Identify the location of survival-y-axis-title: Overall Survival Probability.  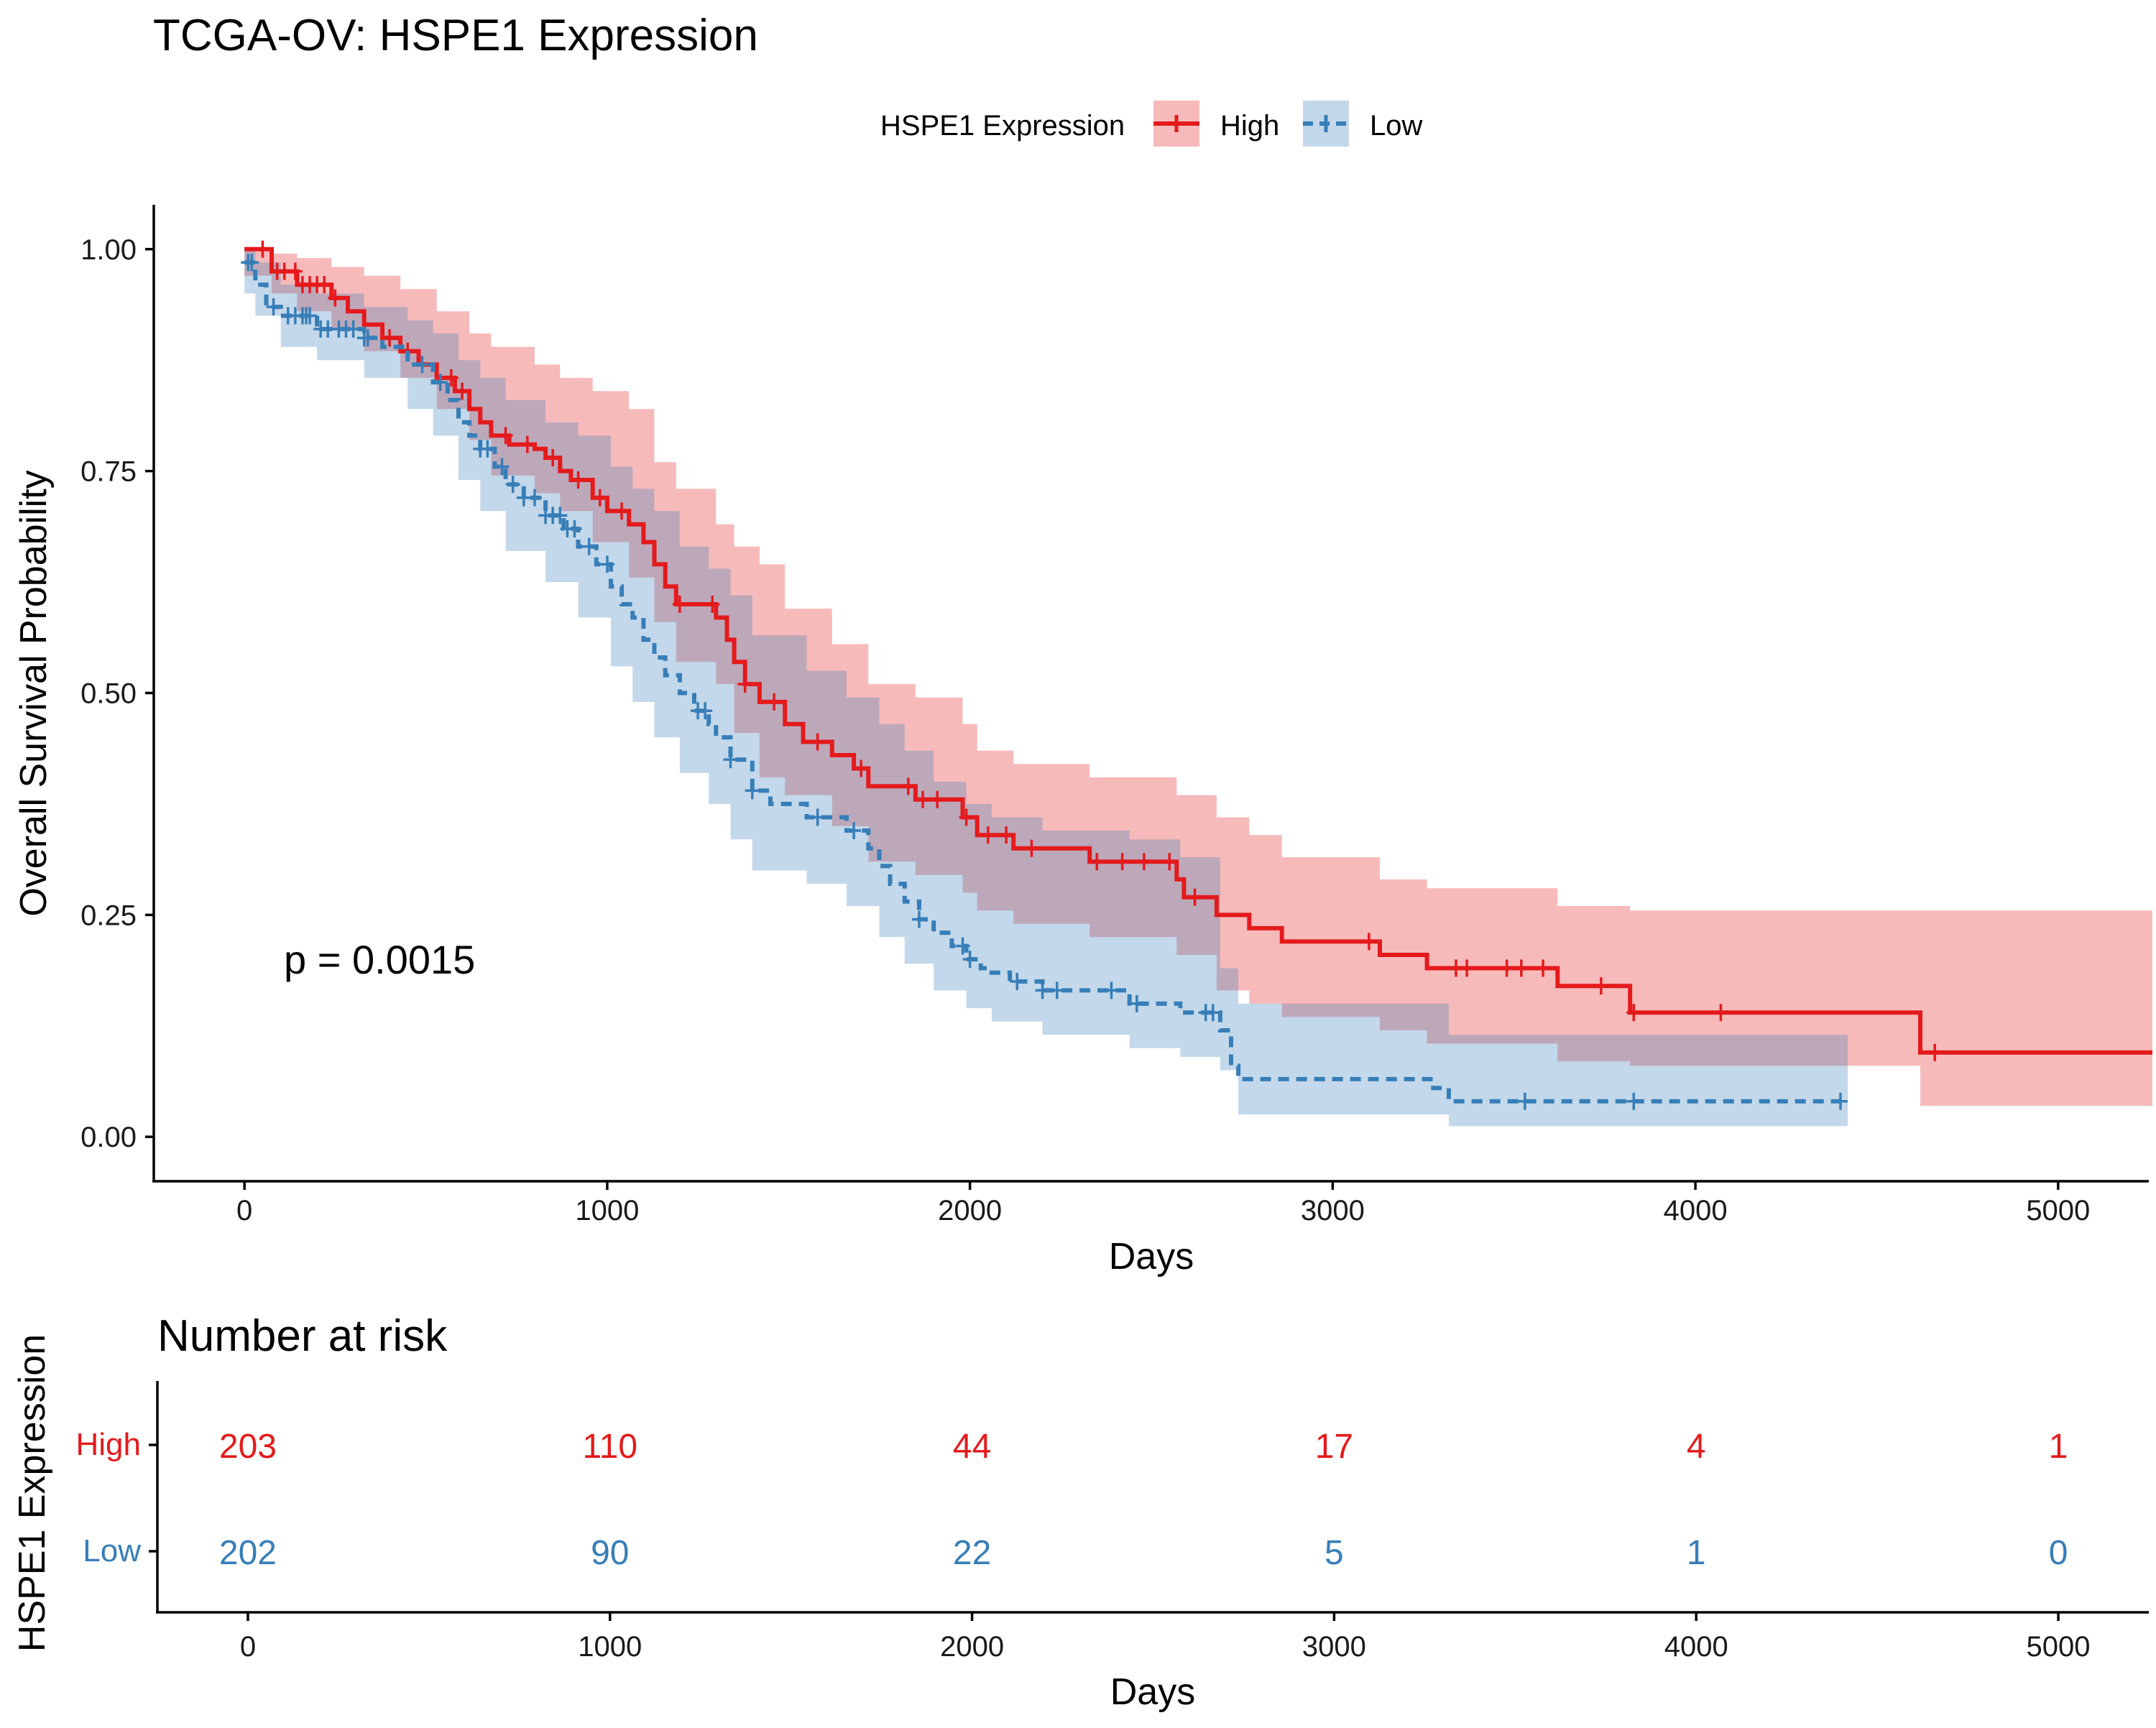
(34, 693).